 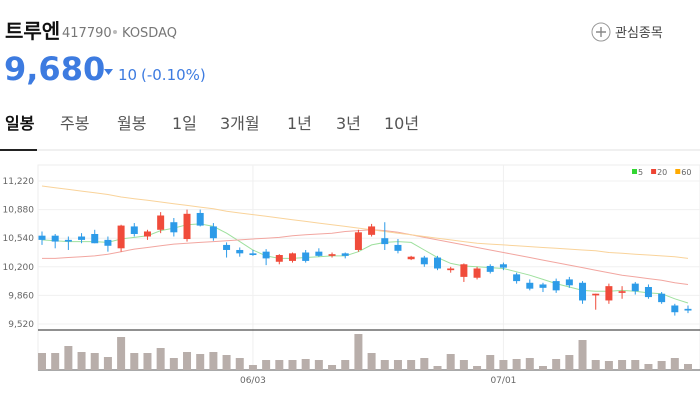 I want to click on change-pct: (-0.10%), so click(x=173, y=75).